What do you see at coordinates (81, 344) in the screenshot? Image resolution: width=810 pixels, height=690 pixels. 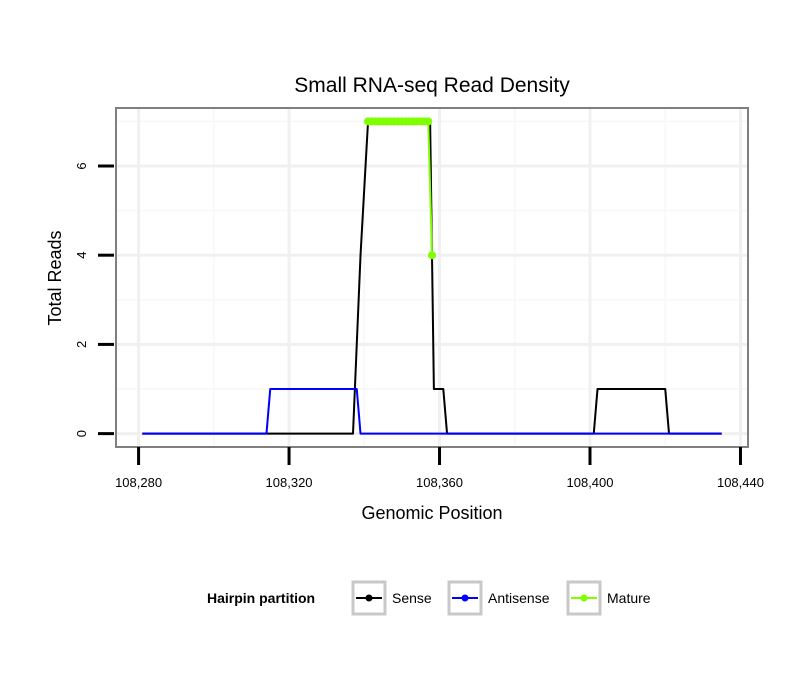 I see `y-tick-label: 2` at bounding box center [81, 344].